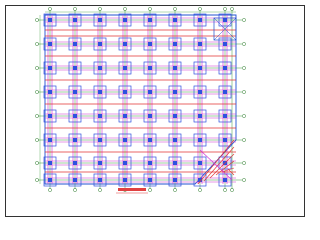  I want to click on detail-line, so click(225, 29).